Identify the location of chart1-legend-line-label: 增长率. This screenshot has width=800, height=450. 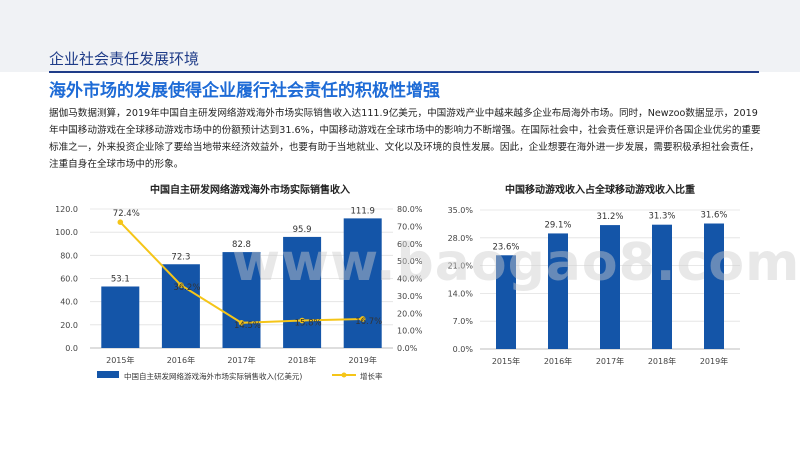
(371, 376).